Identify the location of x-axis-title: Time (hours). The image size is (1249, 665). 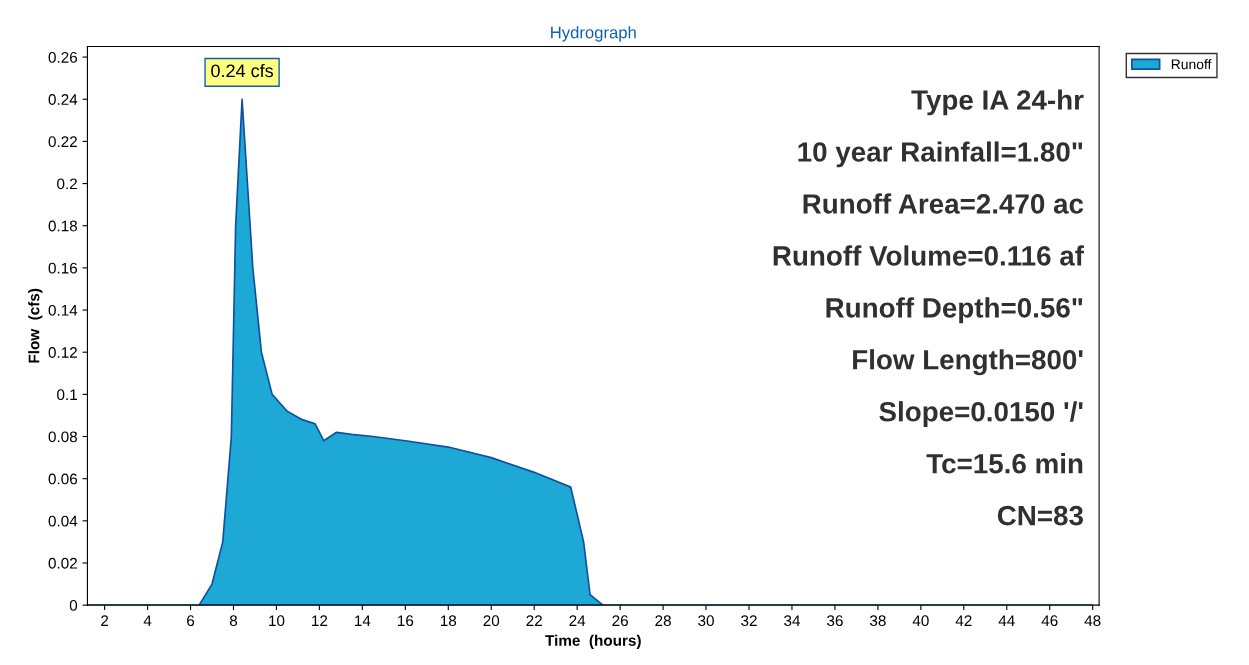
(593, 641).